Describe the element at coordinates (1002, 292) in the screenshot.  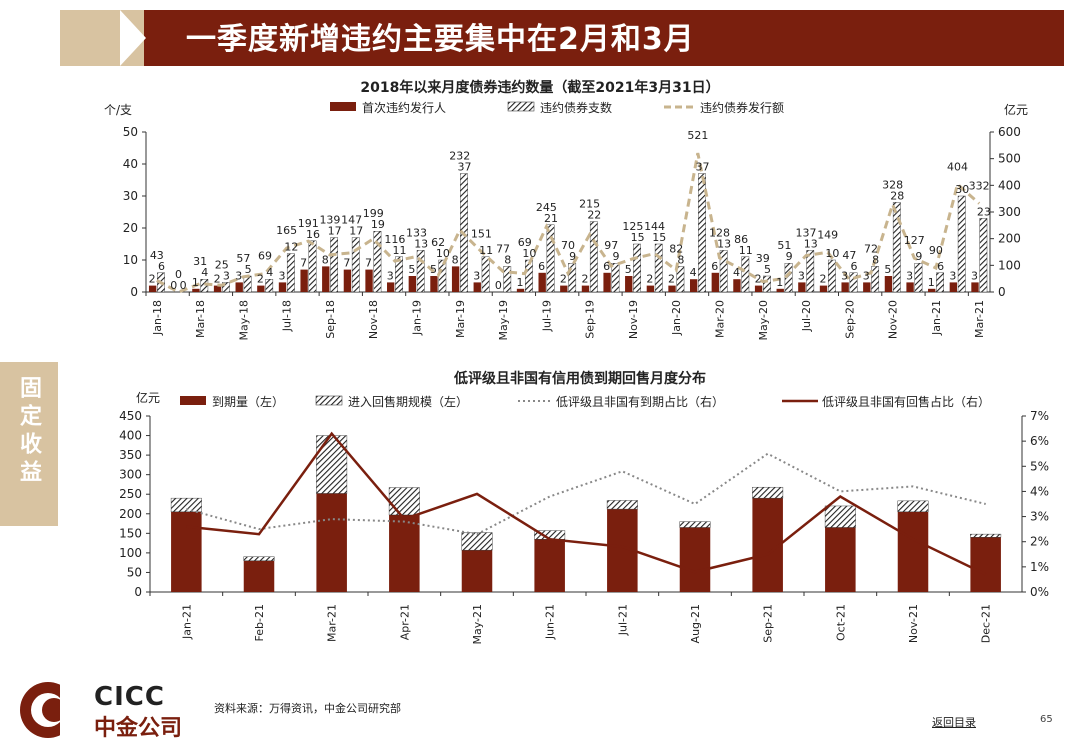
I see `chart1-ytick-right: 0` at that location.